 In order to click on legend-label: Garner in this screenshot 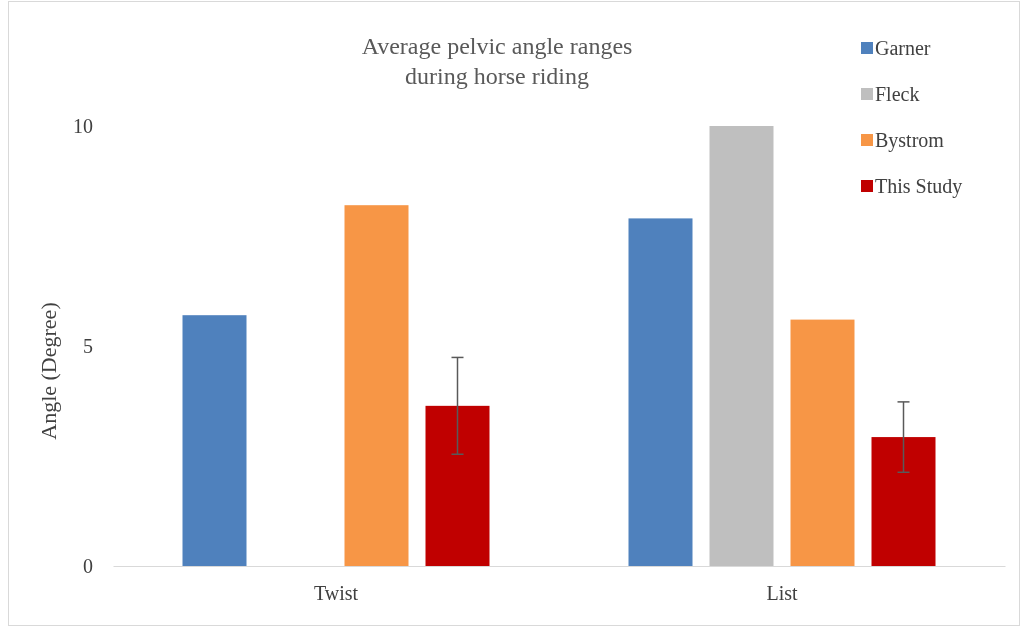, I will do `click(903, 48)`.